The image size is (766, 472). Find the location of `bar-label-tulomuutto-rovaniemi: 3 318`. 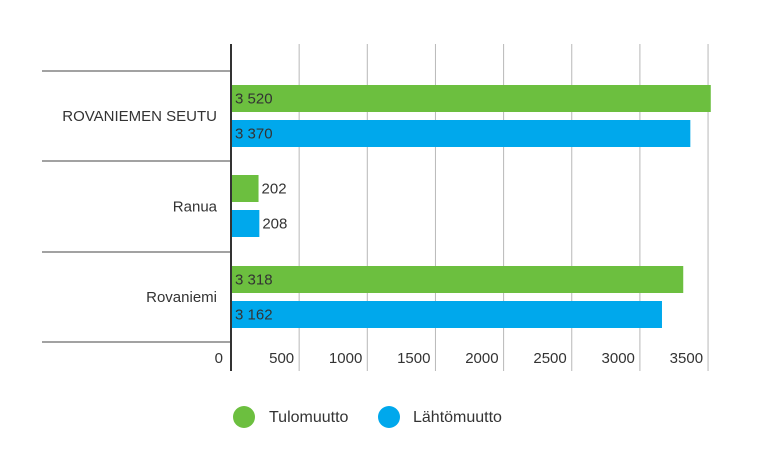

bar-label-tulomuutto-rovaniemi: 3 318 is located at coordinates (254, 280).